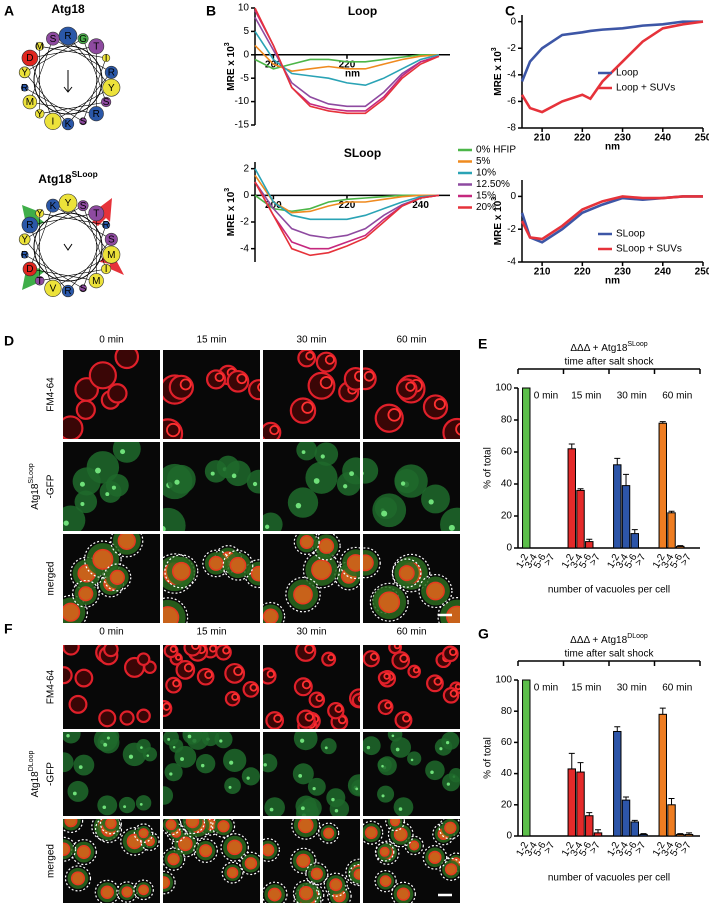 This screenshot has width=709, height=921. I want to click on legend-label: 15%, so click(486, 196).